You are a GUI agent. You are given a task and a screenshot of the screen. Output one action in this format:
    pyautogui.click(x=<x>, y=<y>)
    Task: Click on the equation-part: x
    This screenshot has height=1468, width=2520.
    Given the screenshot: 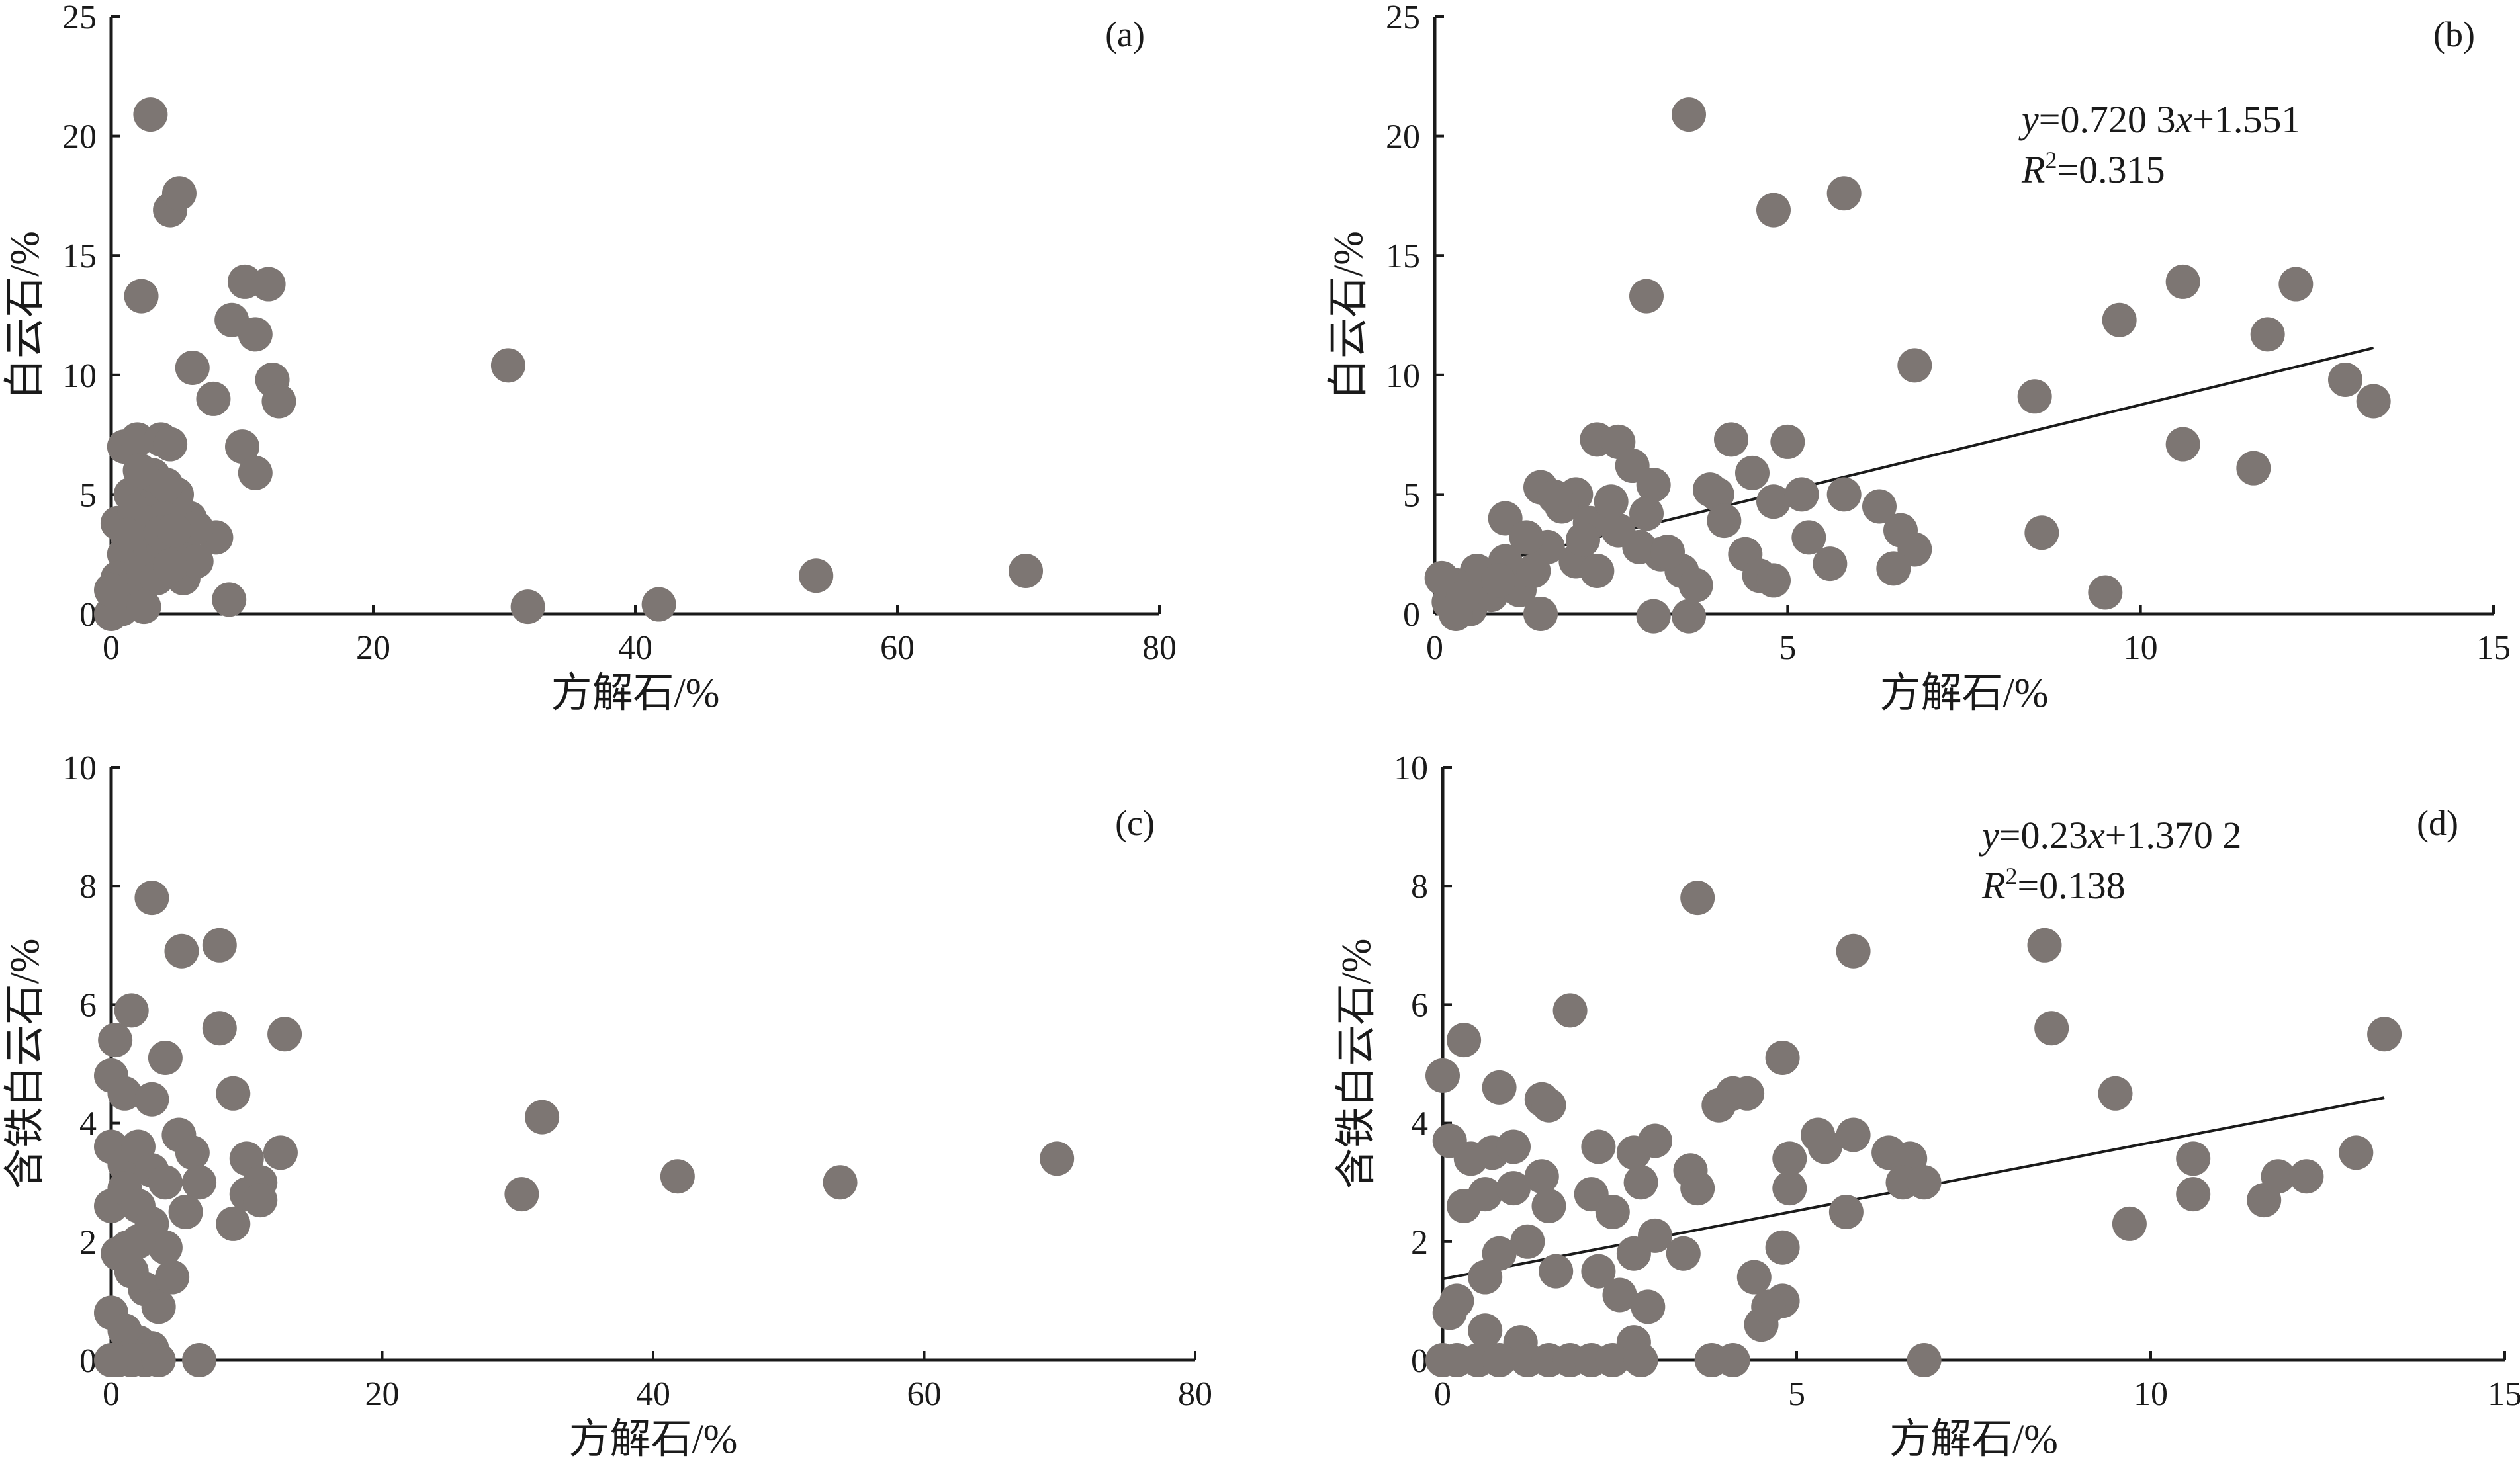 What is the action you would take?
    pyautogui.click(x=2096, y=835)
    